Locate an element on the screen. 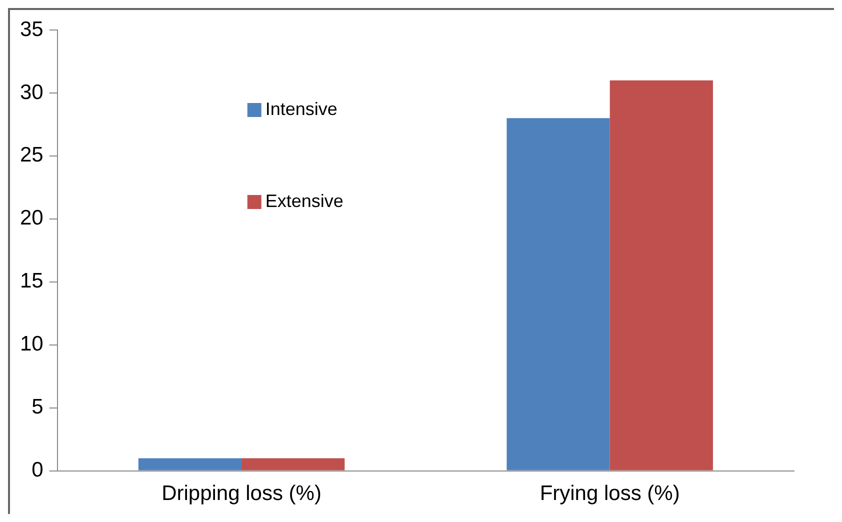  y-tick-label: 35 is located at coordinates (32, 29).